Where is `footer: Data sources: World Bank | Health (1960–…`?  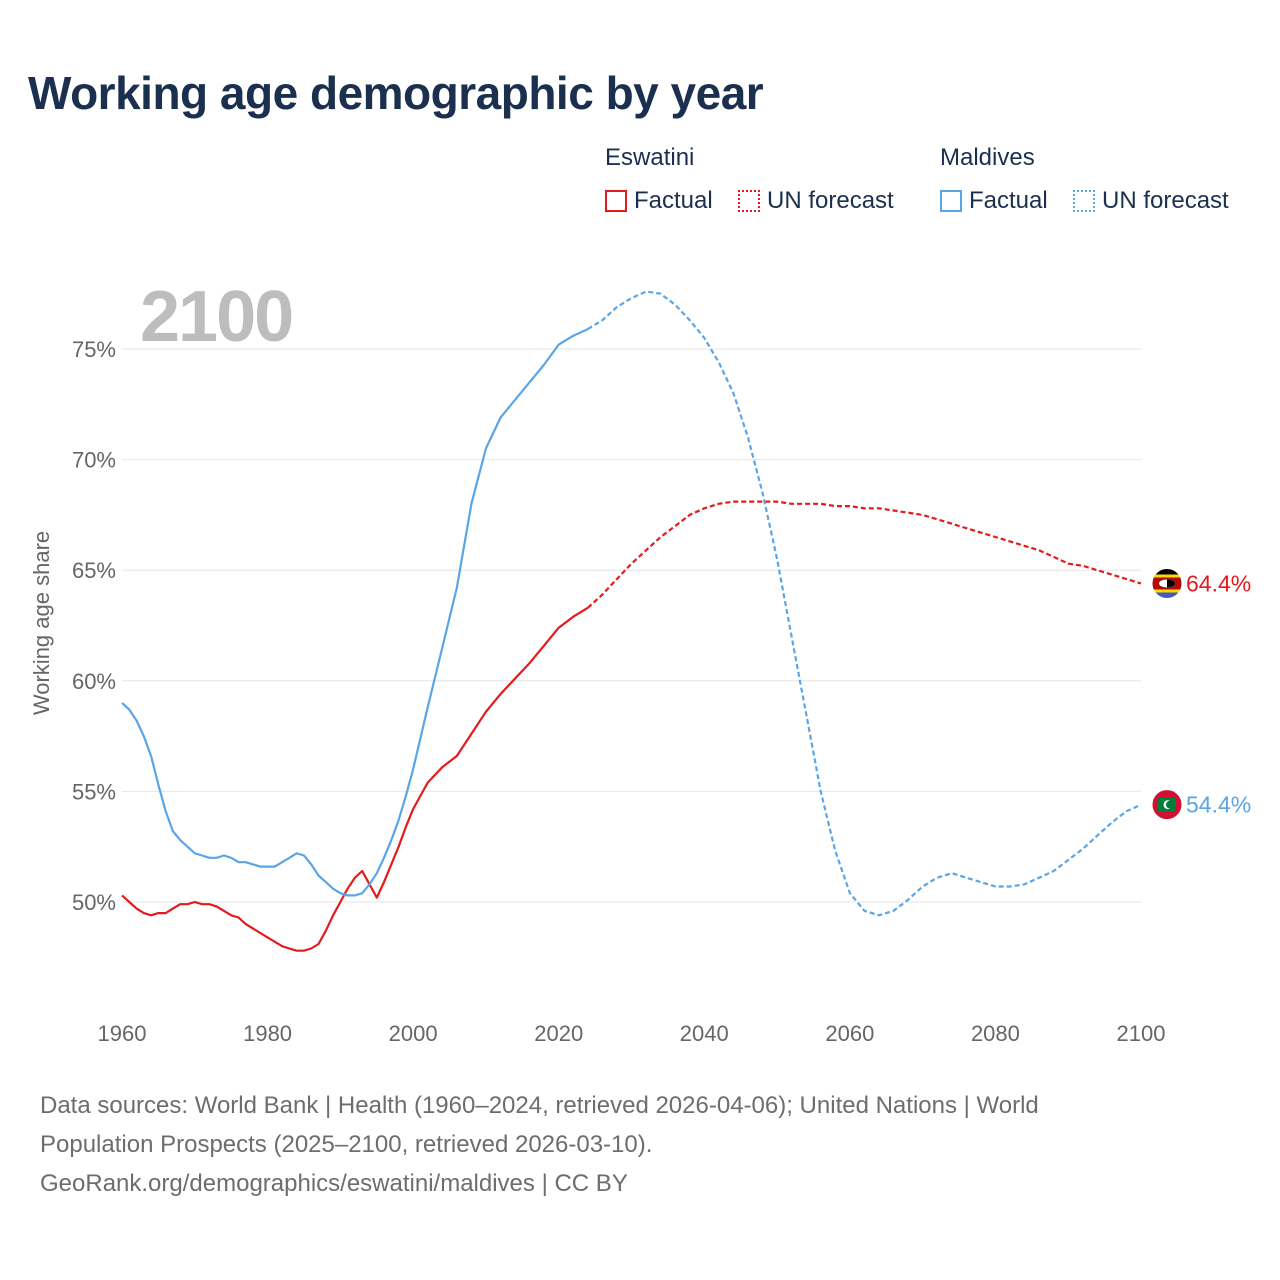 footer: Data sources: World Bank | Health (1960–… is located at coordinates (630, 1144).